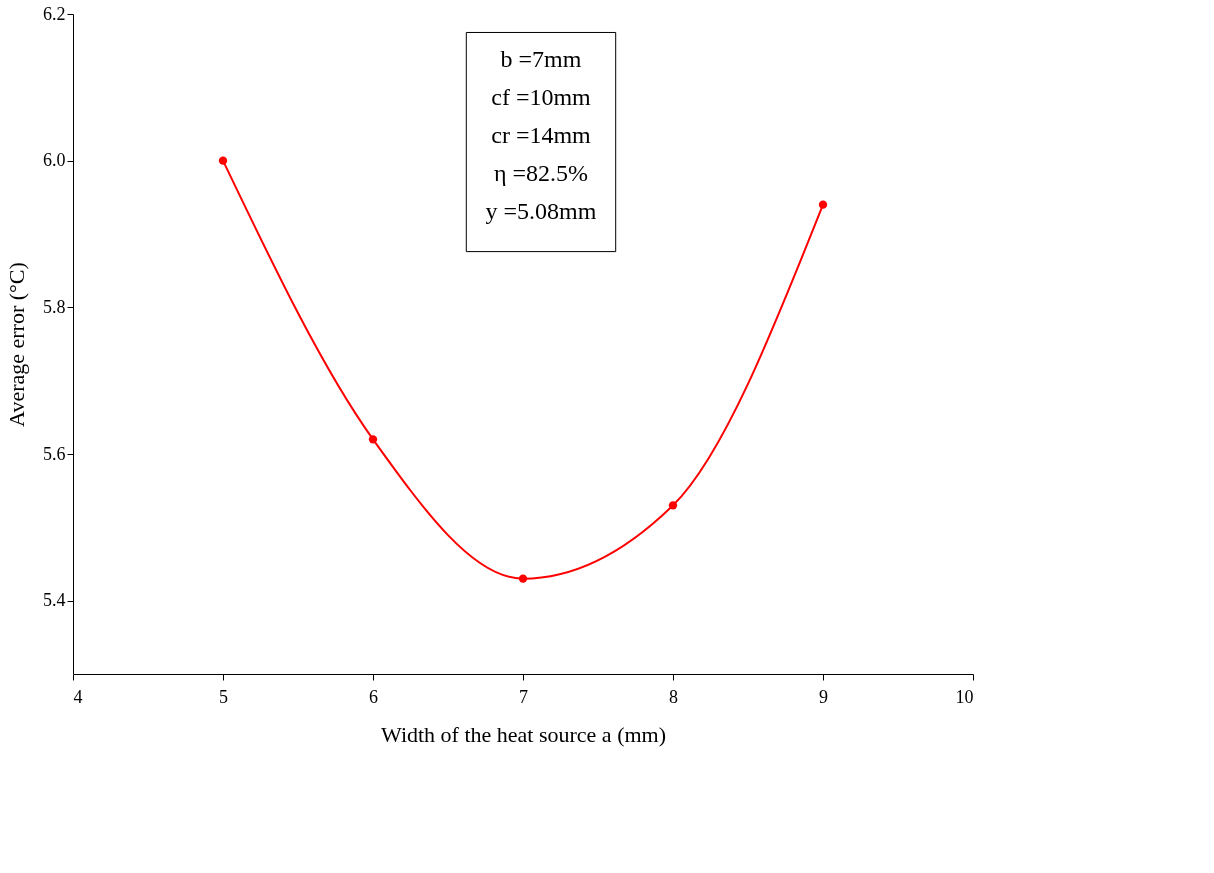 The image size is (1214, 873). What do you see at coordinates (223, 696) in the screenshot?
I see `x-tick-label: 5` at bounding box center [223, 696].